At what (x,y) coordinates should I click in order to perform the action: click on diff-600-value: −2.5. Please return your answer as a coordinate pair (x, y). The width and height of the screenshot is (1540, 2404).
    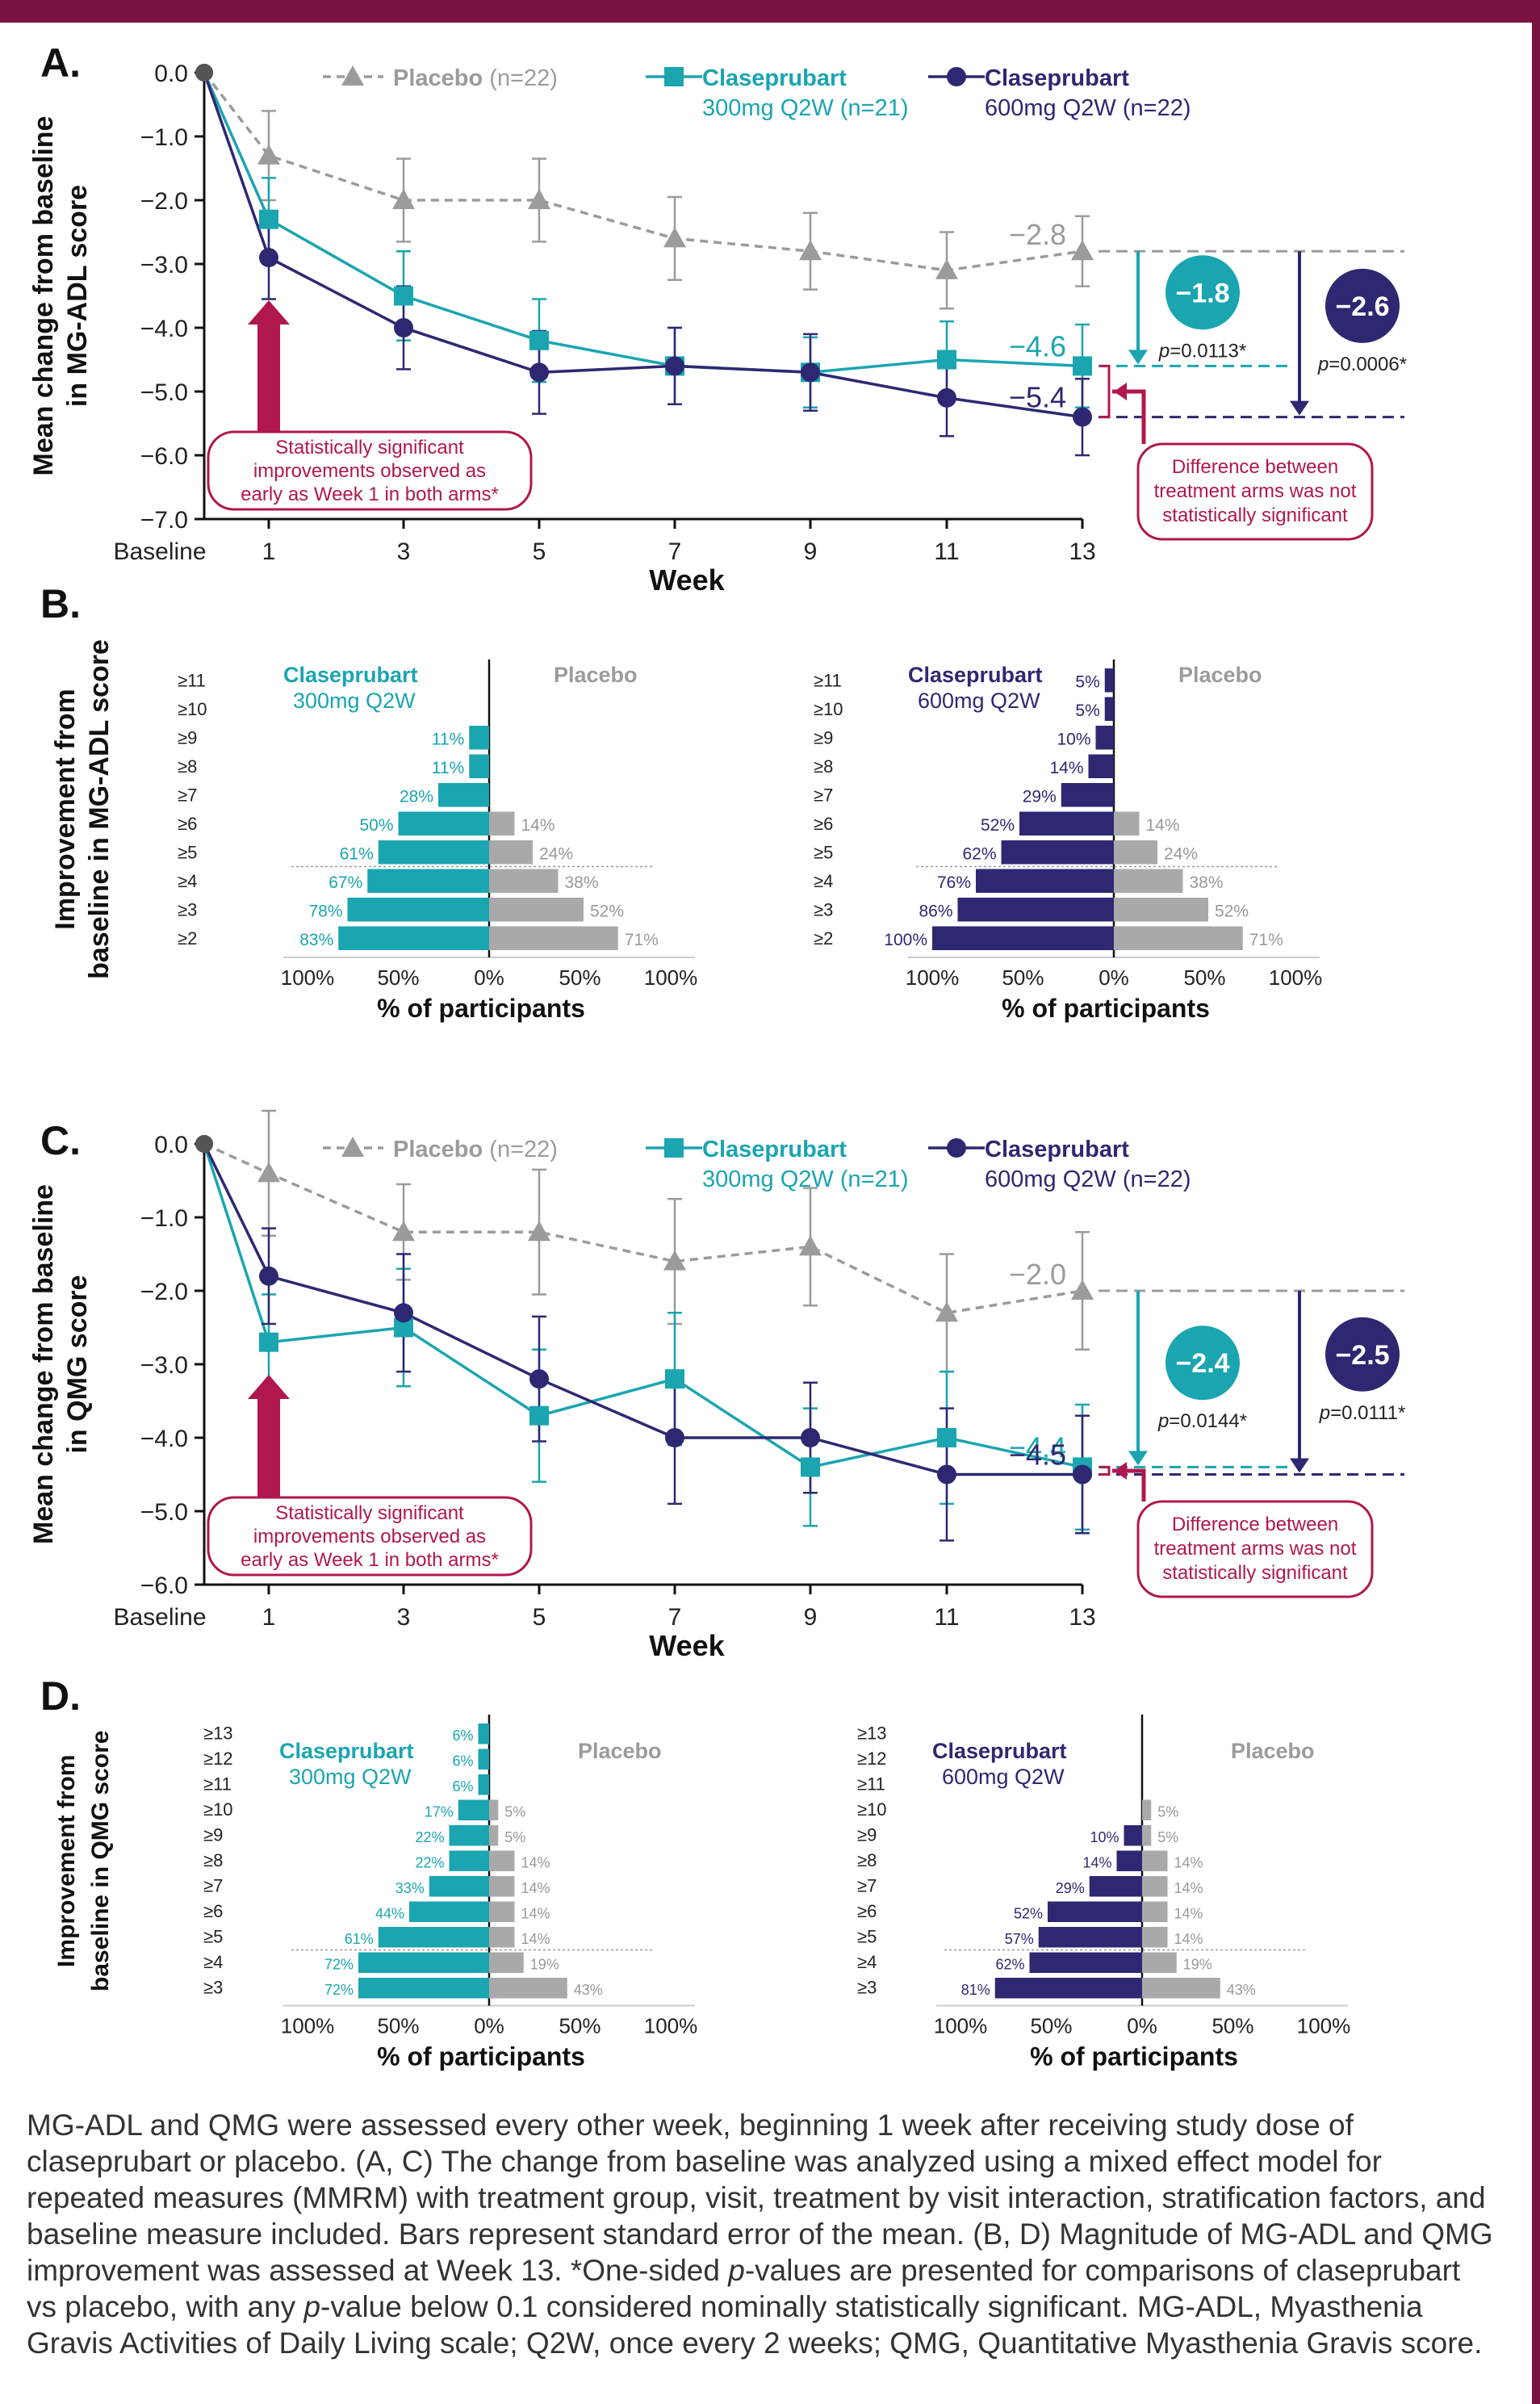
    Looking at the image, I should click on (1362, 1355).